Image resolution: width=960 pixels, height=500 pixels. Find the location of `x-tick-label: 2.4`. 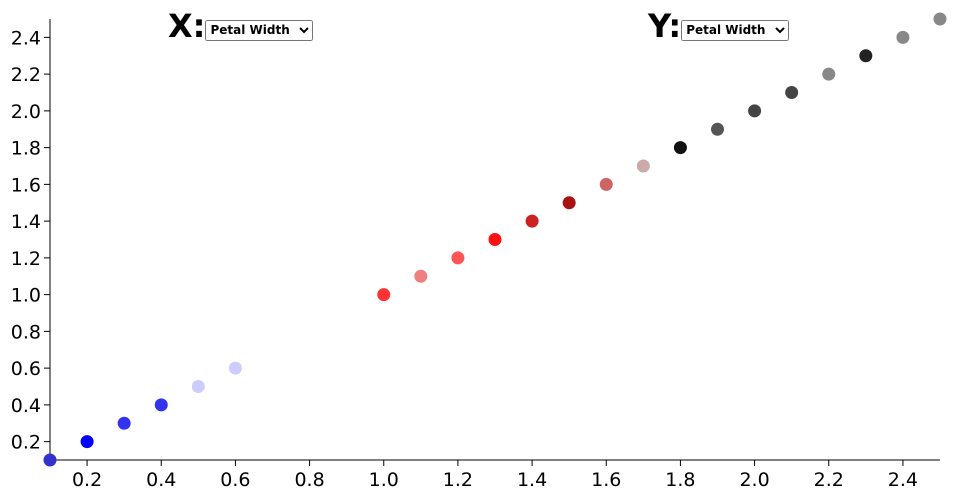

x-tick-label: 2.4 is located at coordinates (903, 480).